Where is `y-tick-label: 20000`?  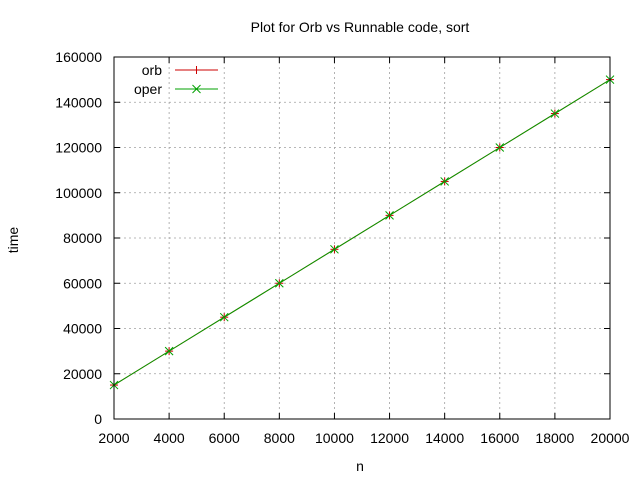
y-tick-label: 20000 is located at coordinates (82, 374).